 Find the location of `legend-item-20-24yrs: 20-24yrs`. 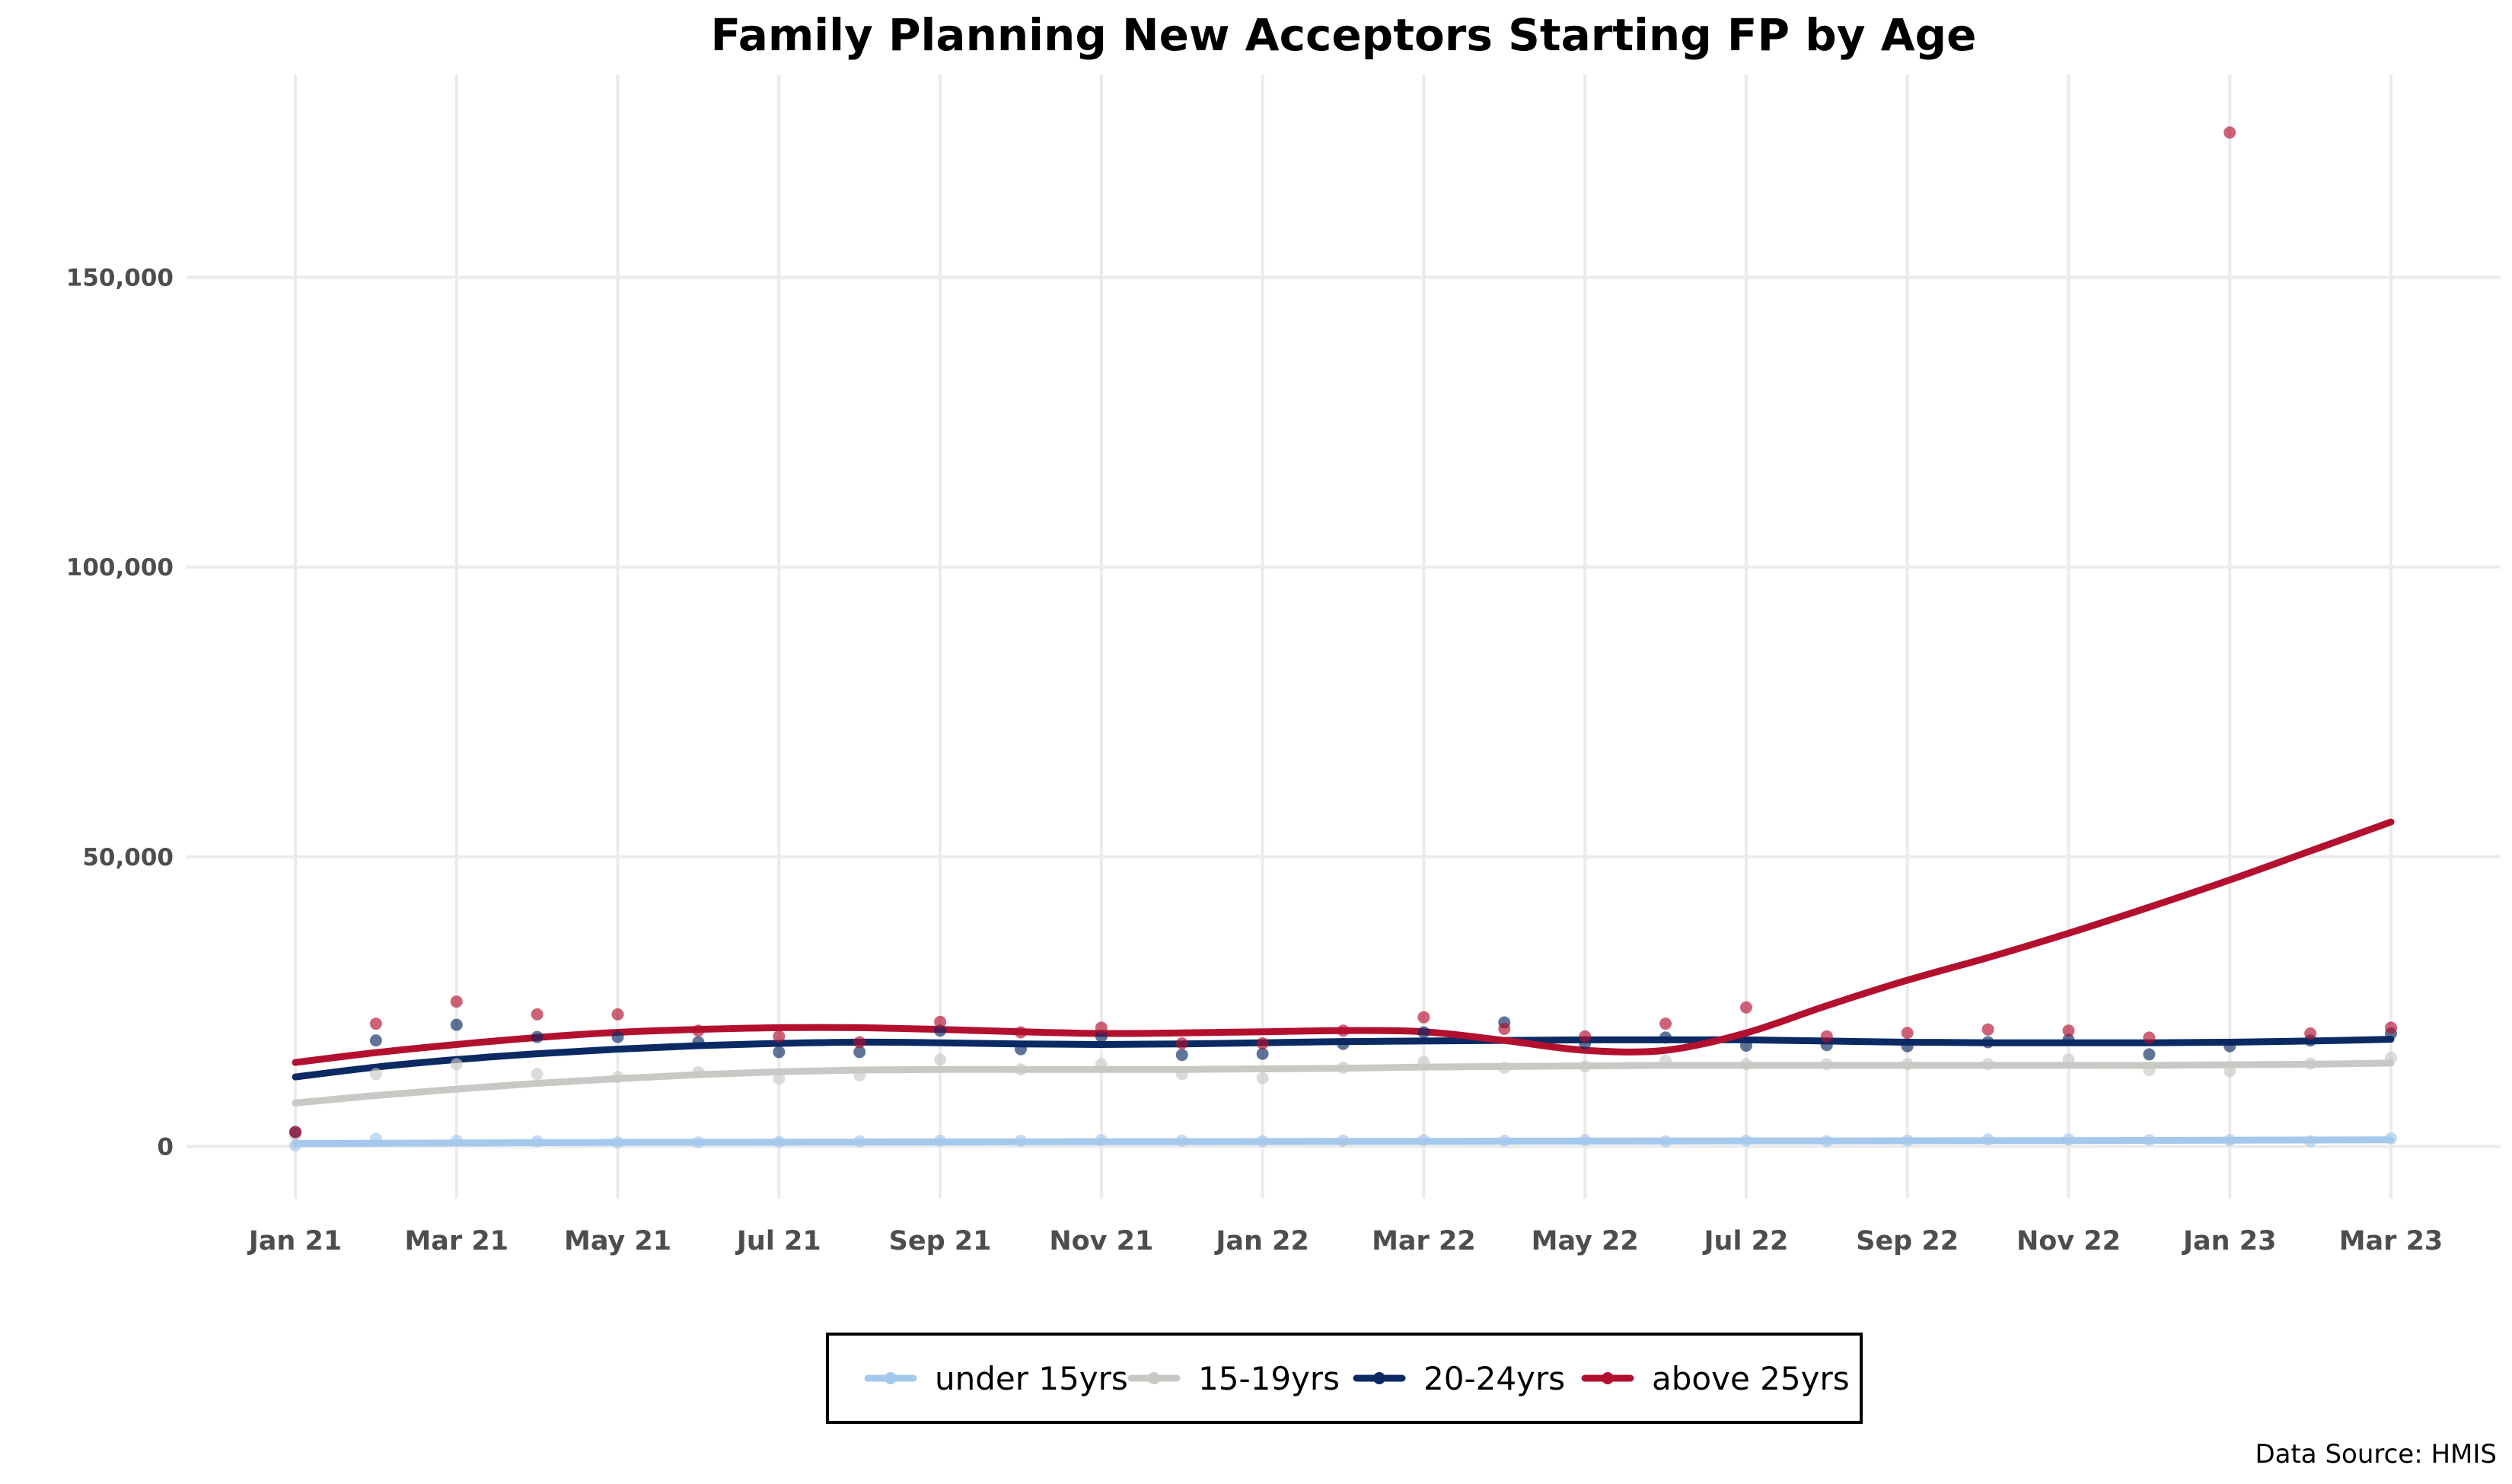

legend-item-20-24yrs: 20-24yrs is located at coordinates (1459, 1378).